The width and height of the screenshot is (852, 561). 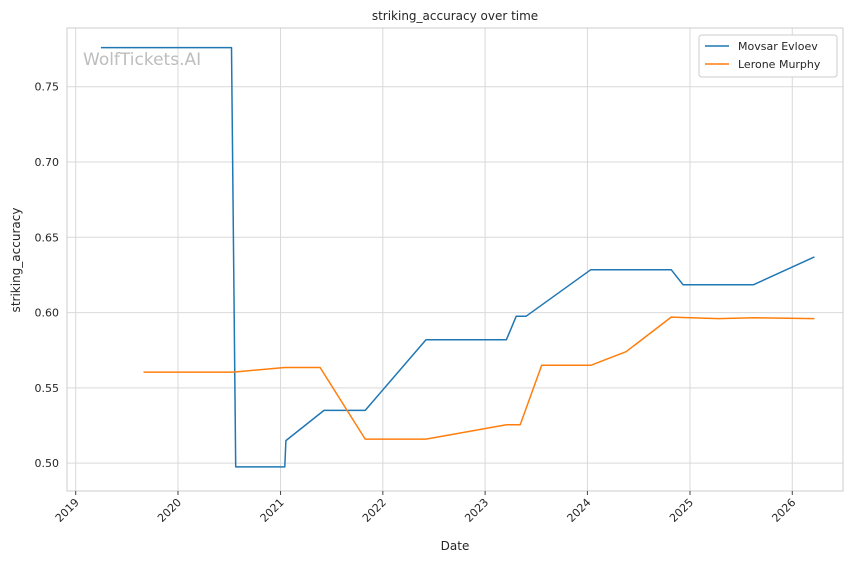 What do you see at coordinates (455, 16) in the screenshot?
I see `chart-title: striking_accuracy over time` at bounding box center [455, 16].